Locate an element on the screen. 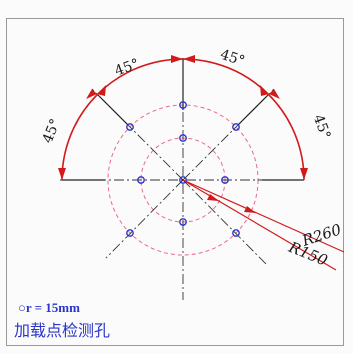 Image resolution: width=353 pixels, height=354 pixels. arc-arrow-upper-right-a is located at coordinates (264, 90).